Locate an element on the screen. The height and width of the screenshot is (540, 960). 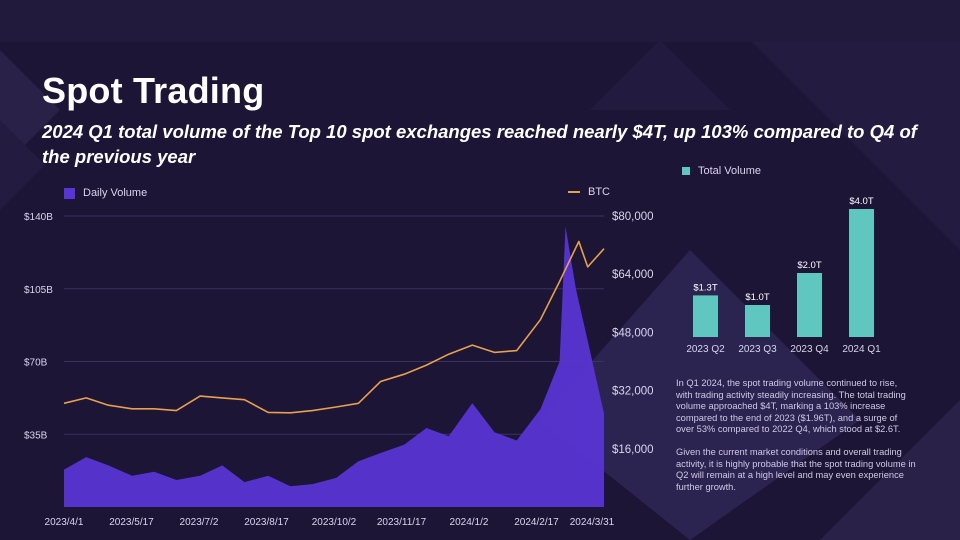
y-left-tick-label: $70B is located at coordinates (36, 363).